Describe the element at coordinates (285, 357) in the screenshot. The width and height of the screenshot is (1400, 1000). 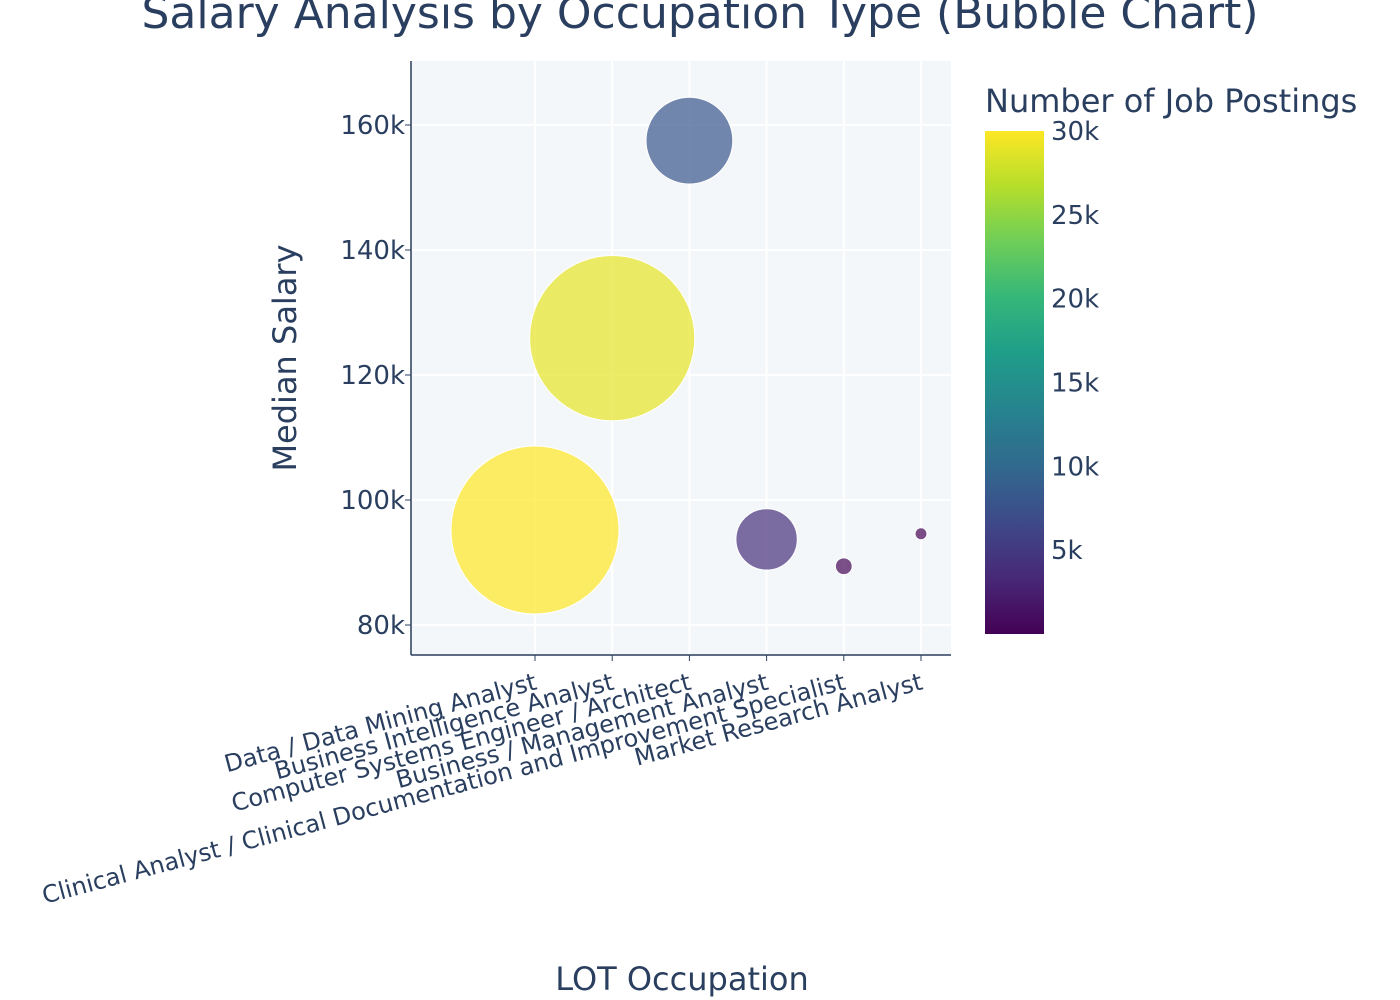
I see `y-axis-title: Median Salary` at that location.